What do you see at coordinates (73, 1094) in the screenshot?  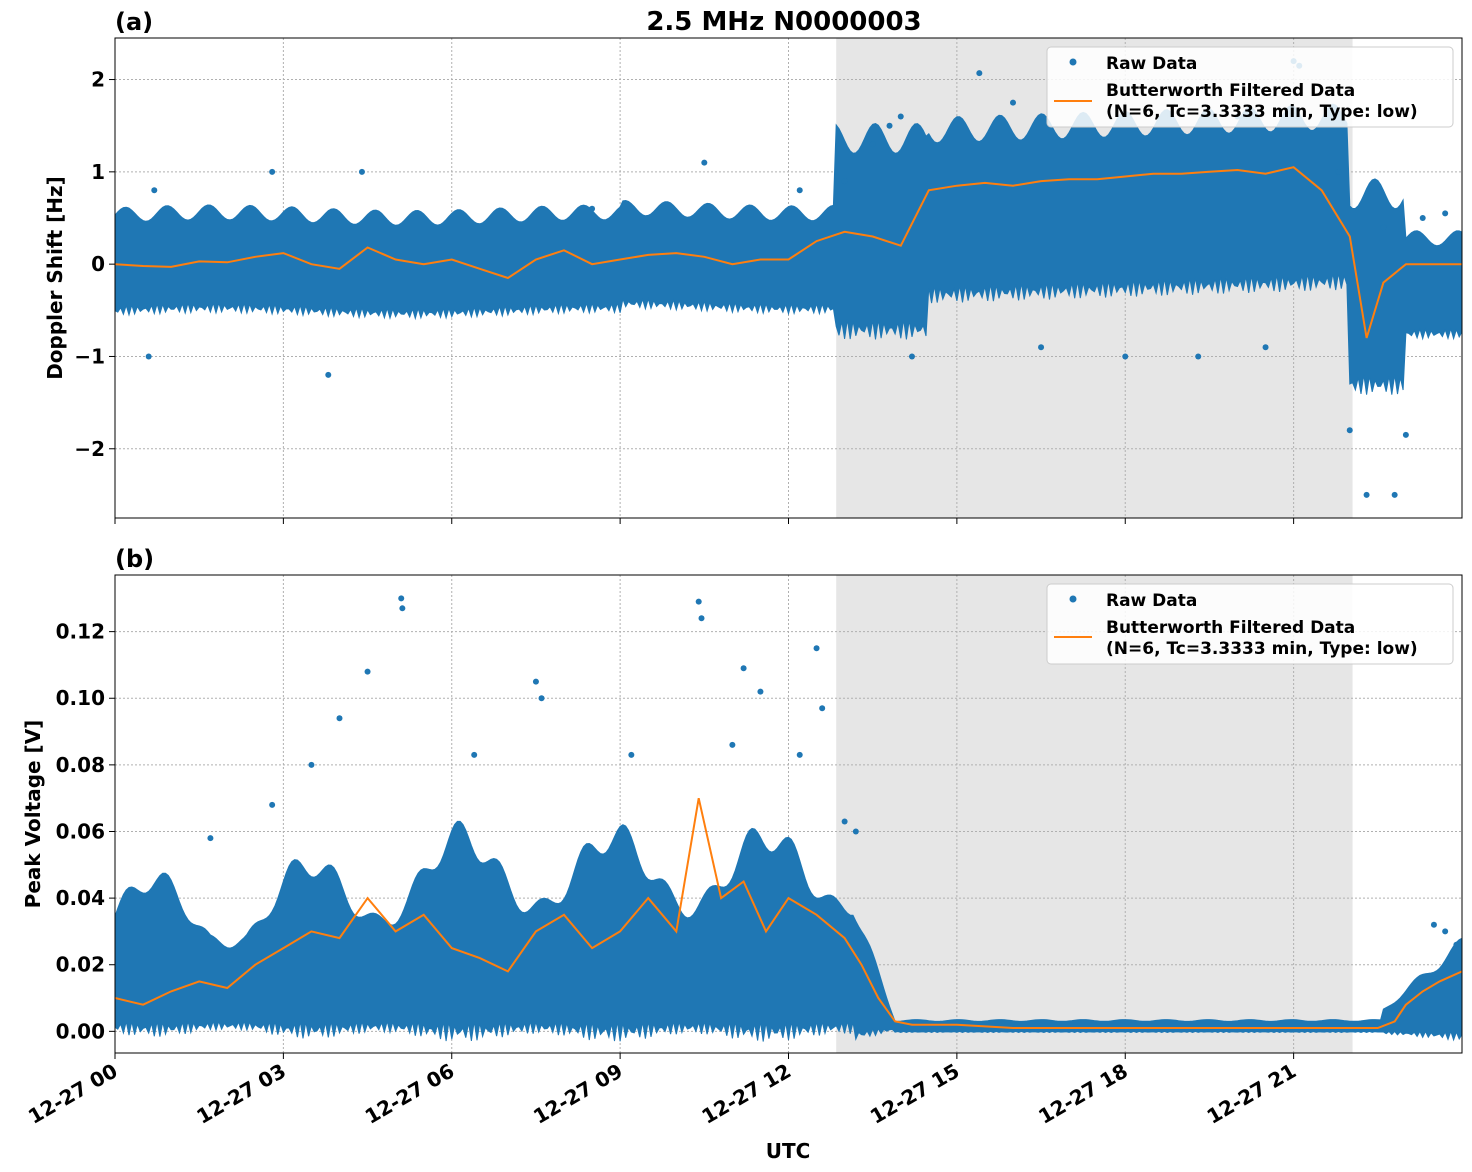 I see `x-tick-label: 12-27 00` at bounding box center [73, 1094].